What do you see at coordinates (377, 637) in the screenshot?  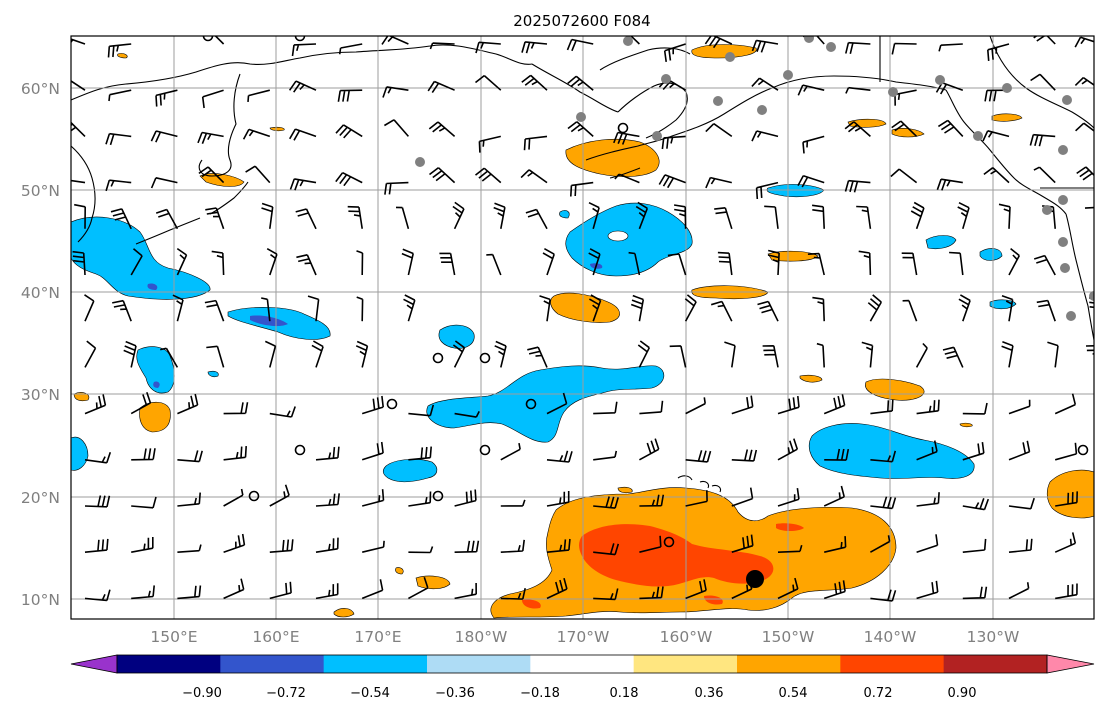 I see `lon-label: 170°E` at bounding box center [377, 637].